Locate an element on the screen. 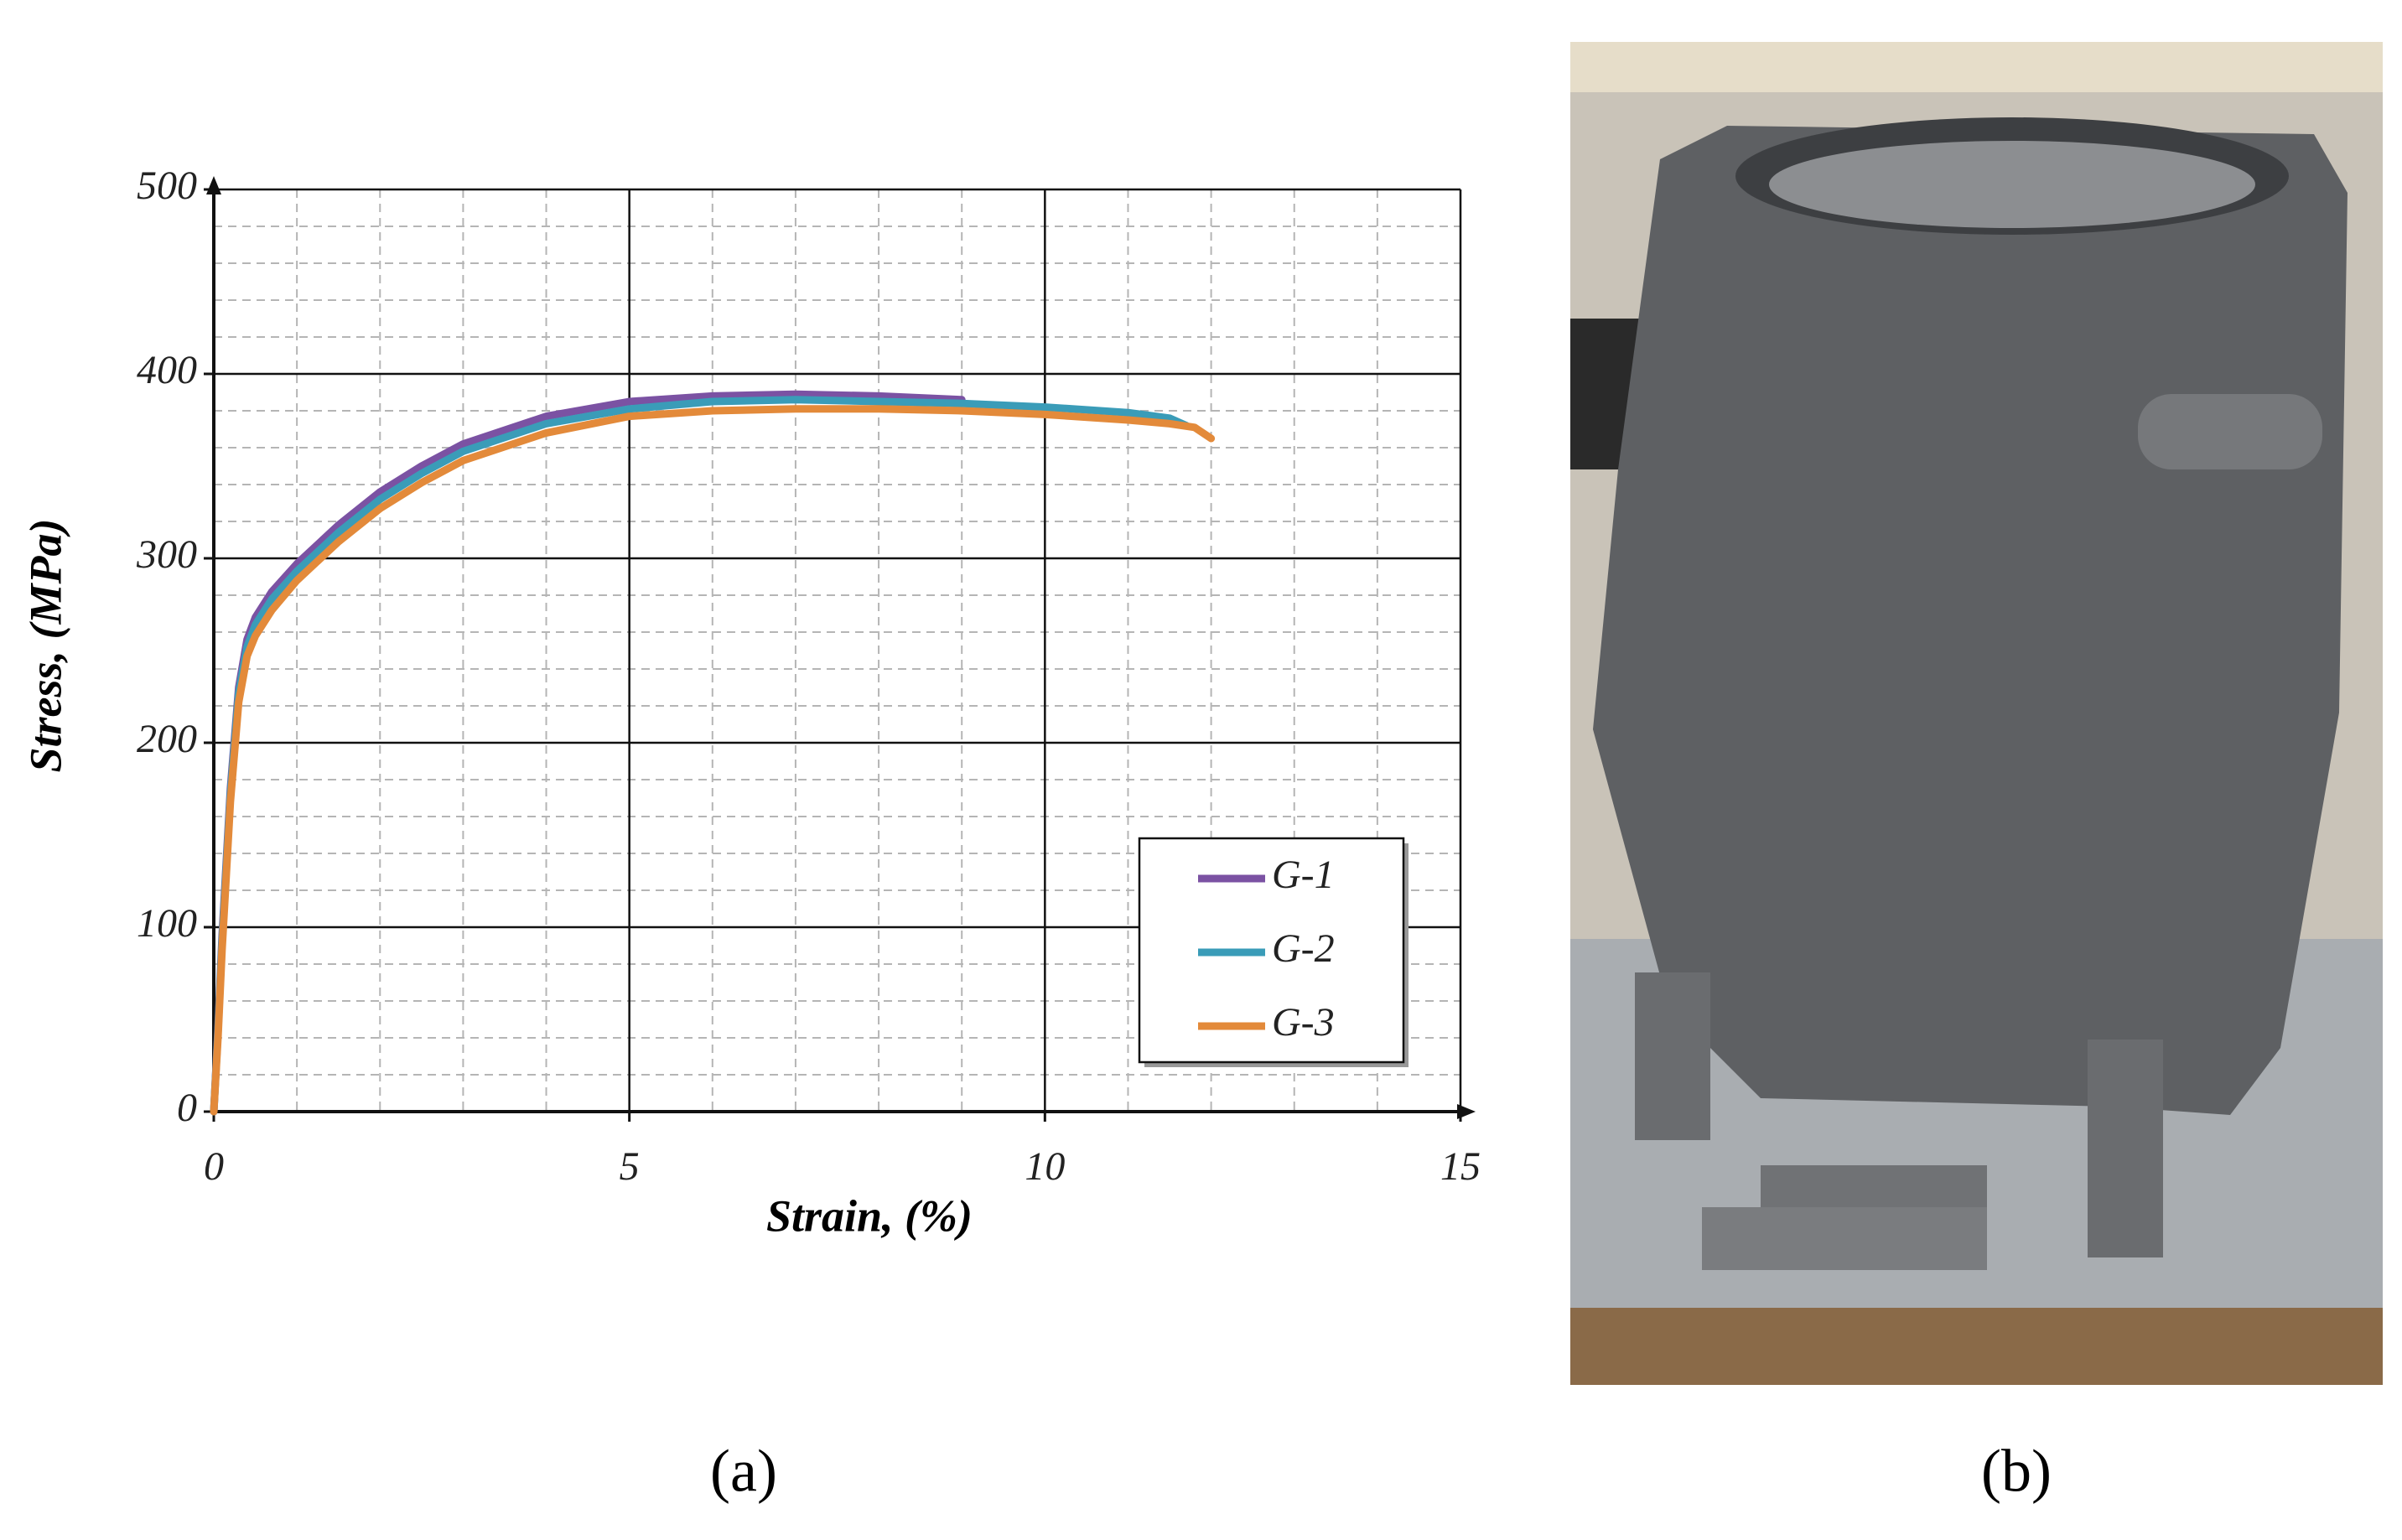 The image size is (2402, 1540). x-tick-label: 10 is located at coordinates (1045, 1166).